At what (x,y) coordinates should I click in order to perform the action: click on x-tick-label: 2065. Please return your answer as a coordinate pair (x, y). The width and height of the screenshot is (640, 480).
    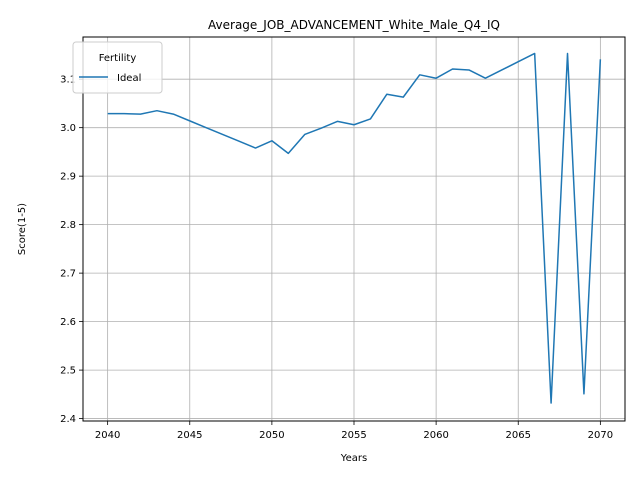
    Looking at the image, I should click on (518, 435).